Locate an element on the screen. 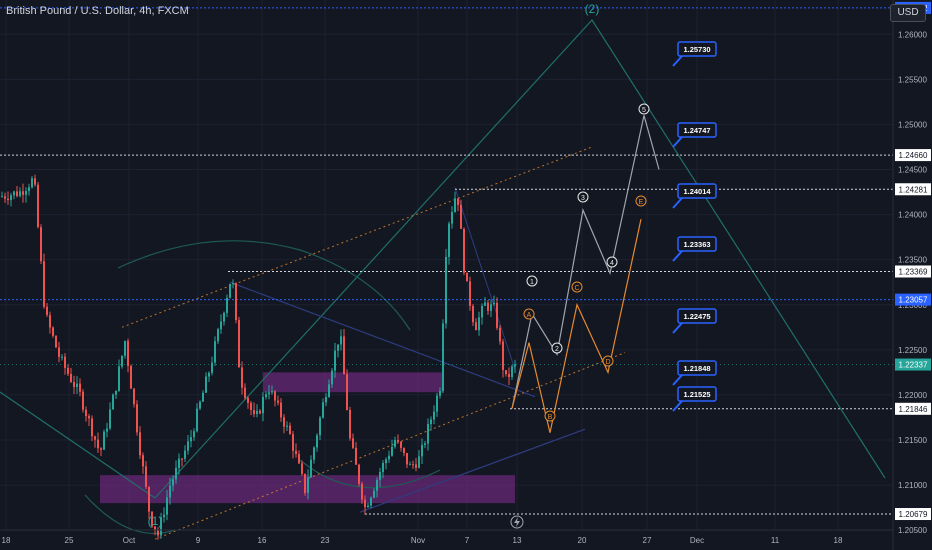 The width and height of the screenshot is (932, 550). time-tick-label: 7 is located at coordinates (467, 540).